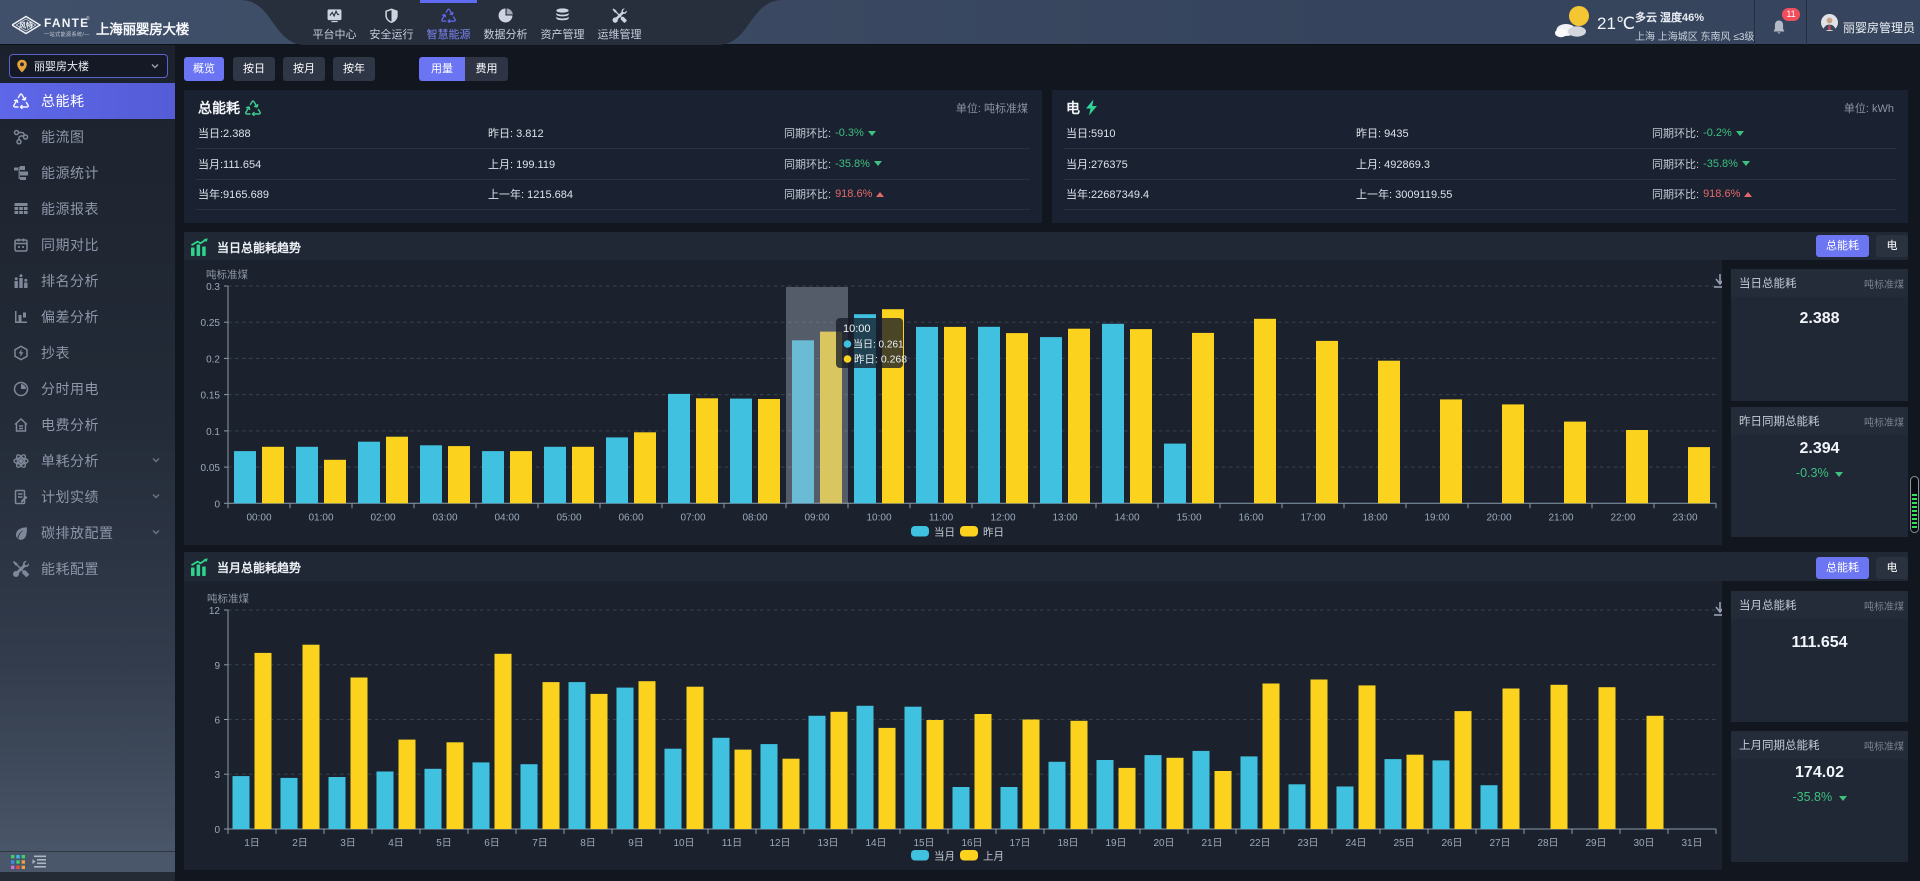  Describe the element at coordinates (827, 843) in the screenshot. I see `svg-text: 13日` at that location.